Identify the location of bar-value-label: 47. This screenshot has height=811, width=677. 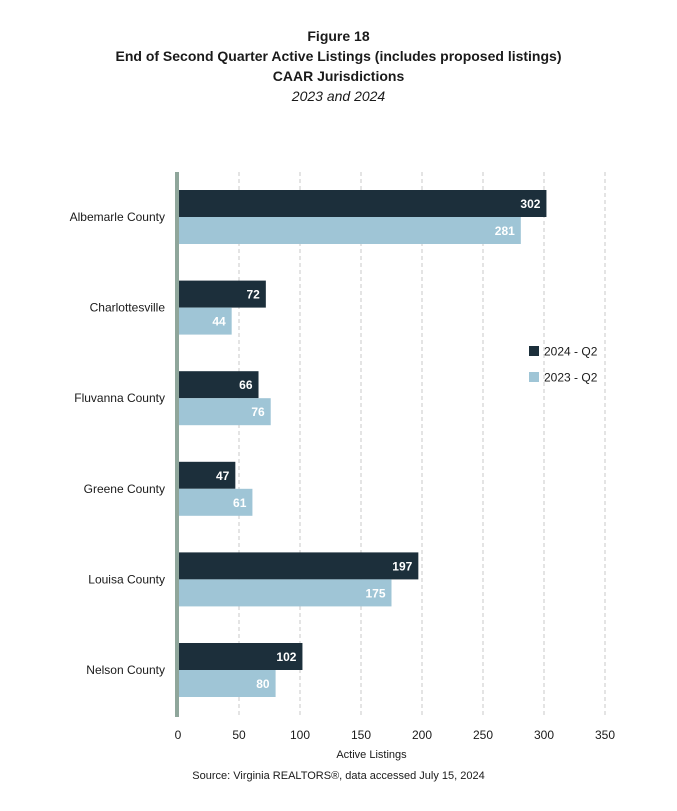
(223, 476).